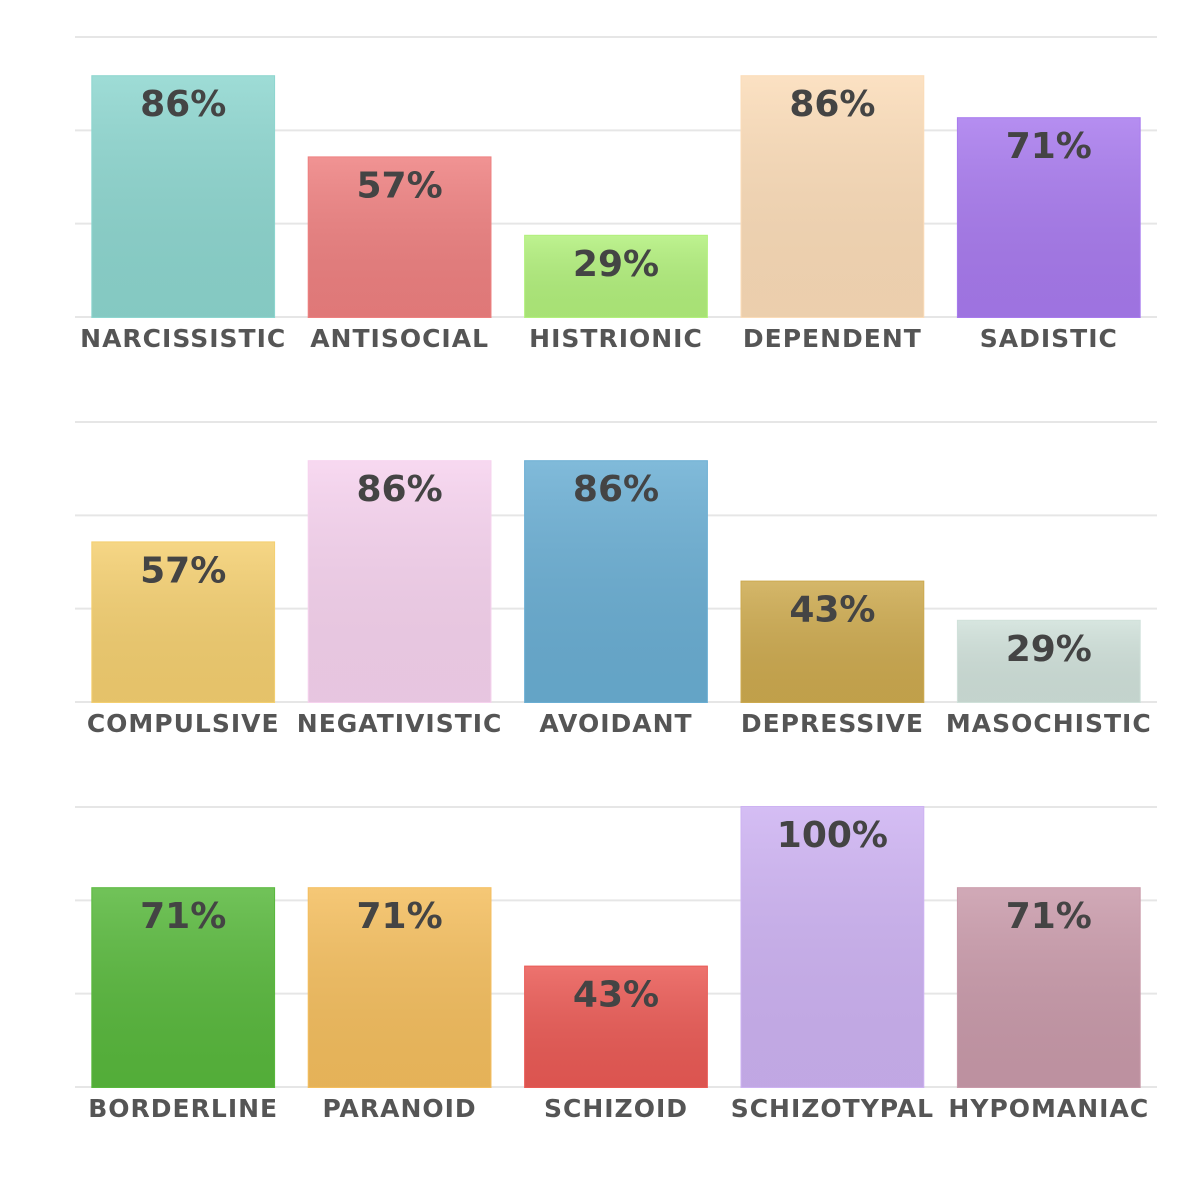  Describe the element at coordinates (832, 835) in the screenshot. I see `value-label: 100%` at that location.